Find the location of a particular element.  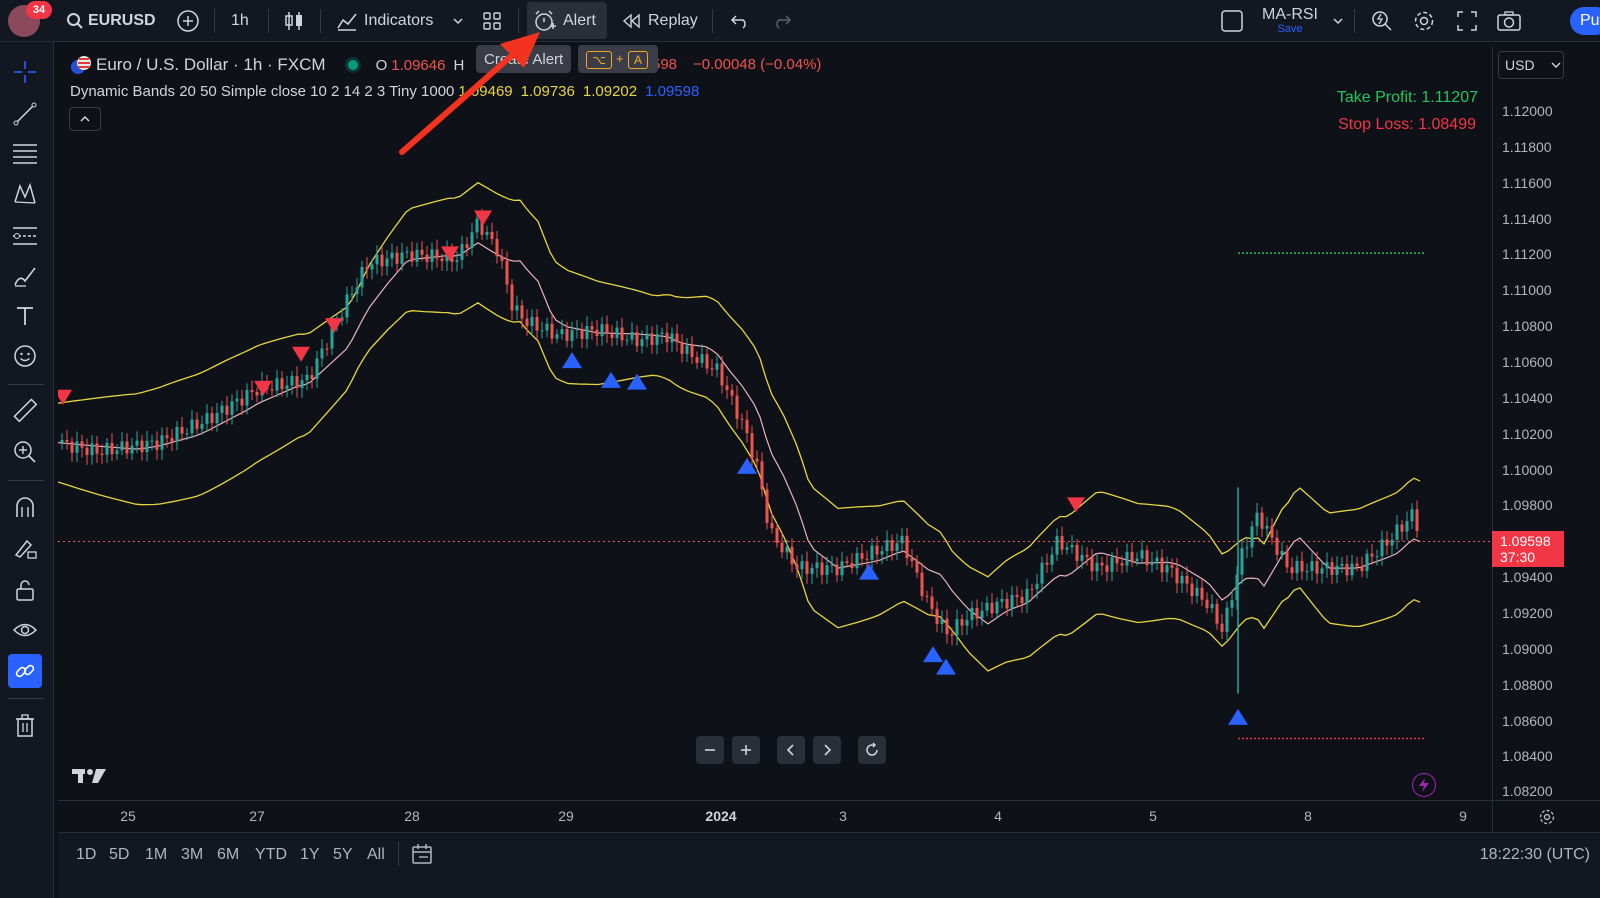

scroll-right-button is located at coordinates (827, 750).